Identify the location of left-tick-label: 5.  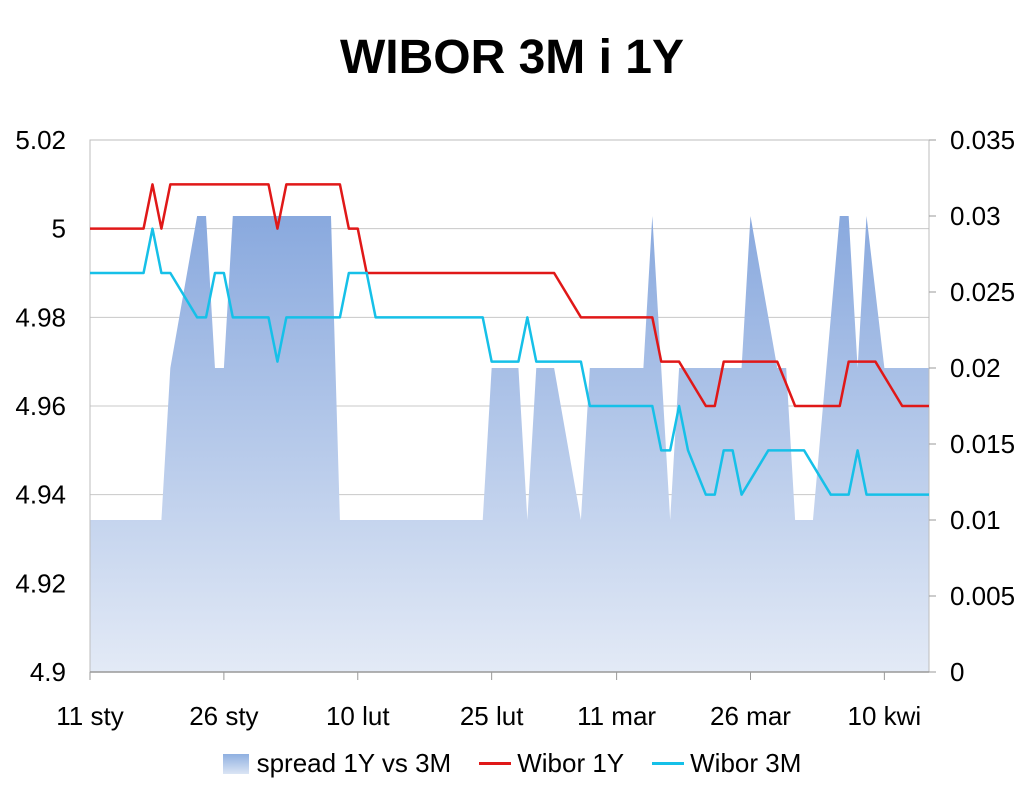
(59, 229).